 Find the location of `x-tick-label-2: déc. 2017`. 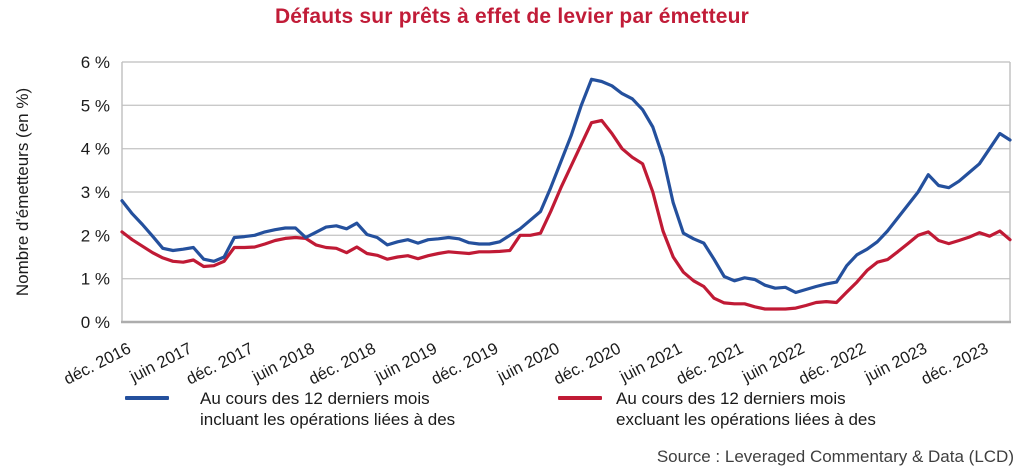

x-tick-label-2: déc. 2017 is located at coordinates (220, 364).